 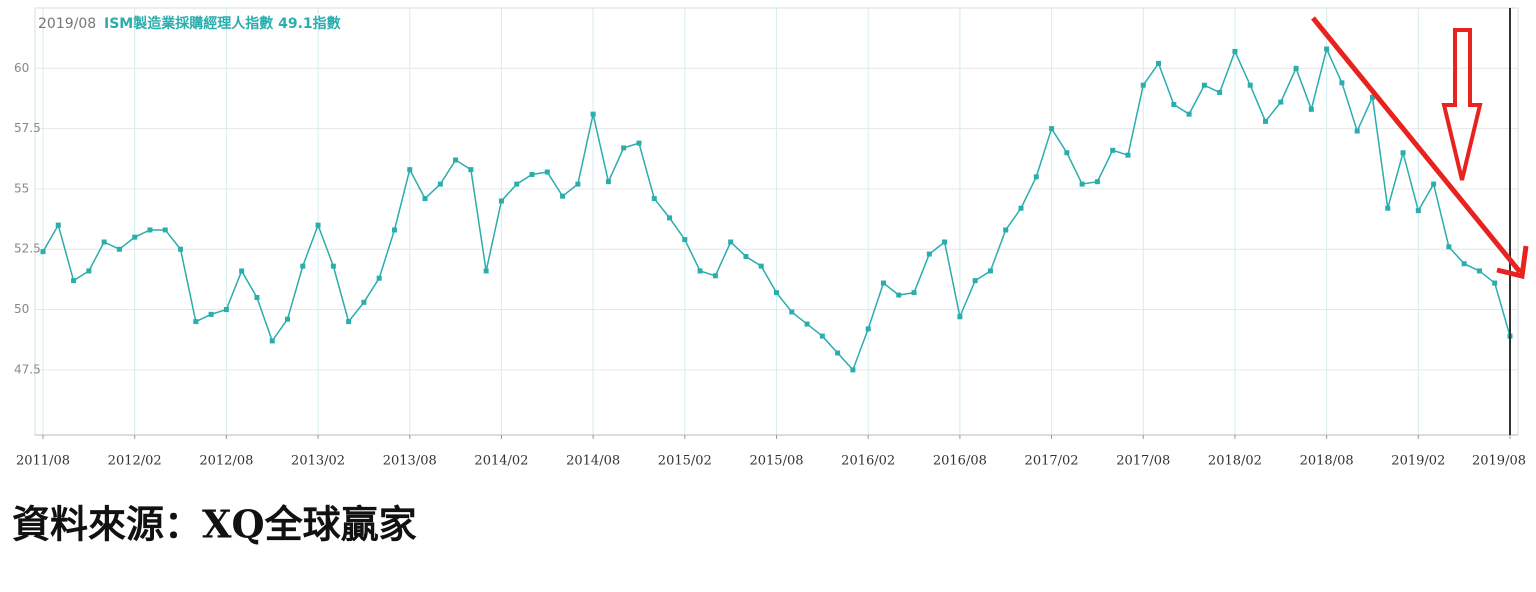 What do you see at coordinates (1052, 461) in the screenshot?
I see `x-tick-label: 2017/02` at bounding box center [1052, 461].